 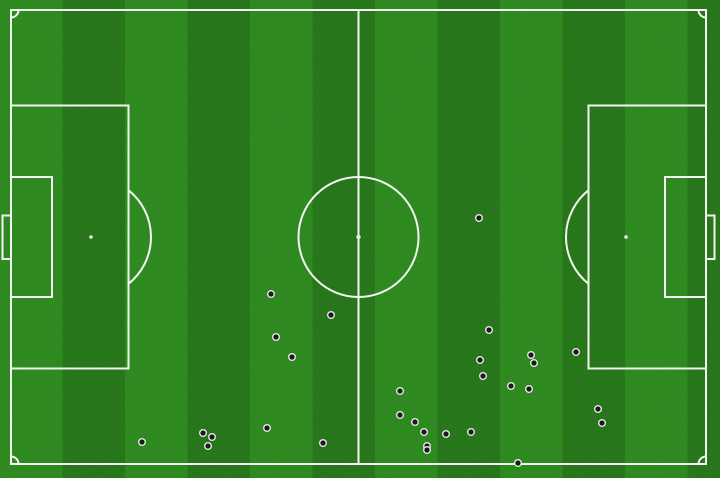 I want to click on penalty-spot-left, so click(x=91, y=237).